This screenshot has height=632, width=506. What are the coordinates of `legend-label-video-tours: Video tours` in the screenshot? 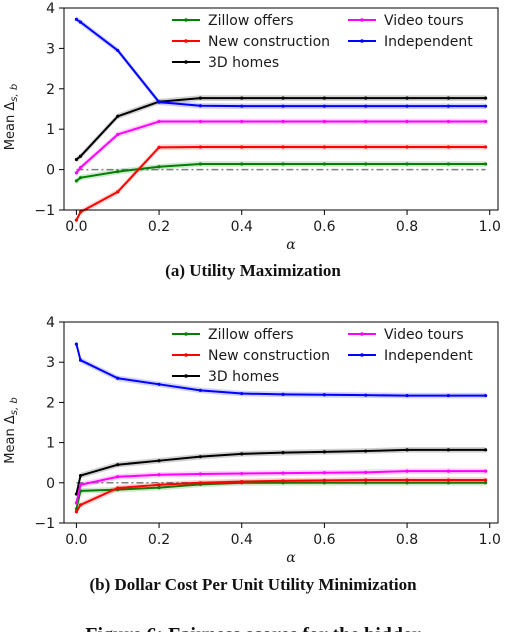 It's located at (424, 21).